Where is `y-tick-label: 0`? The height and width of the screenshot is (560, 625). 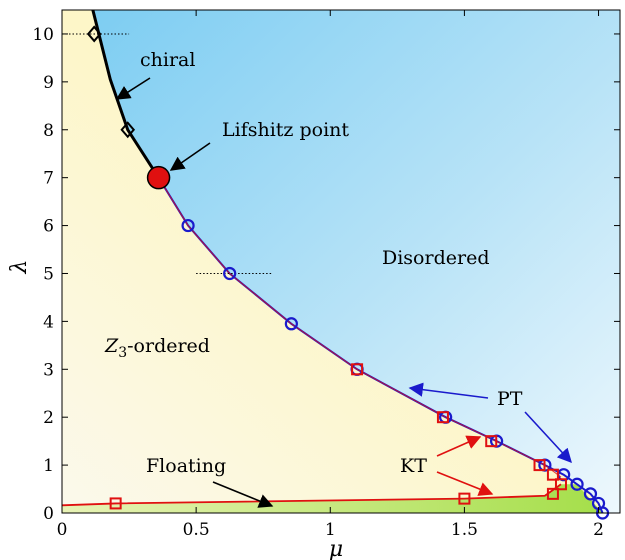
y-tick-label: 0 is located at coordinates (48, 514).